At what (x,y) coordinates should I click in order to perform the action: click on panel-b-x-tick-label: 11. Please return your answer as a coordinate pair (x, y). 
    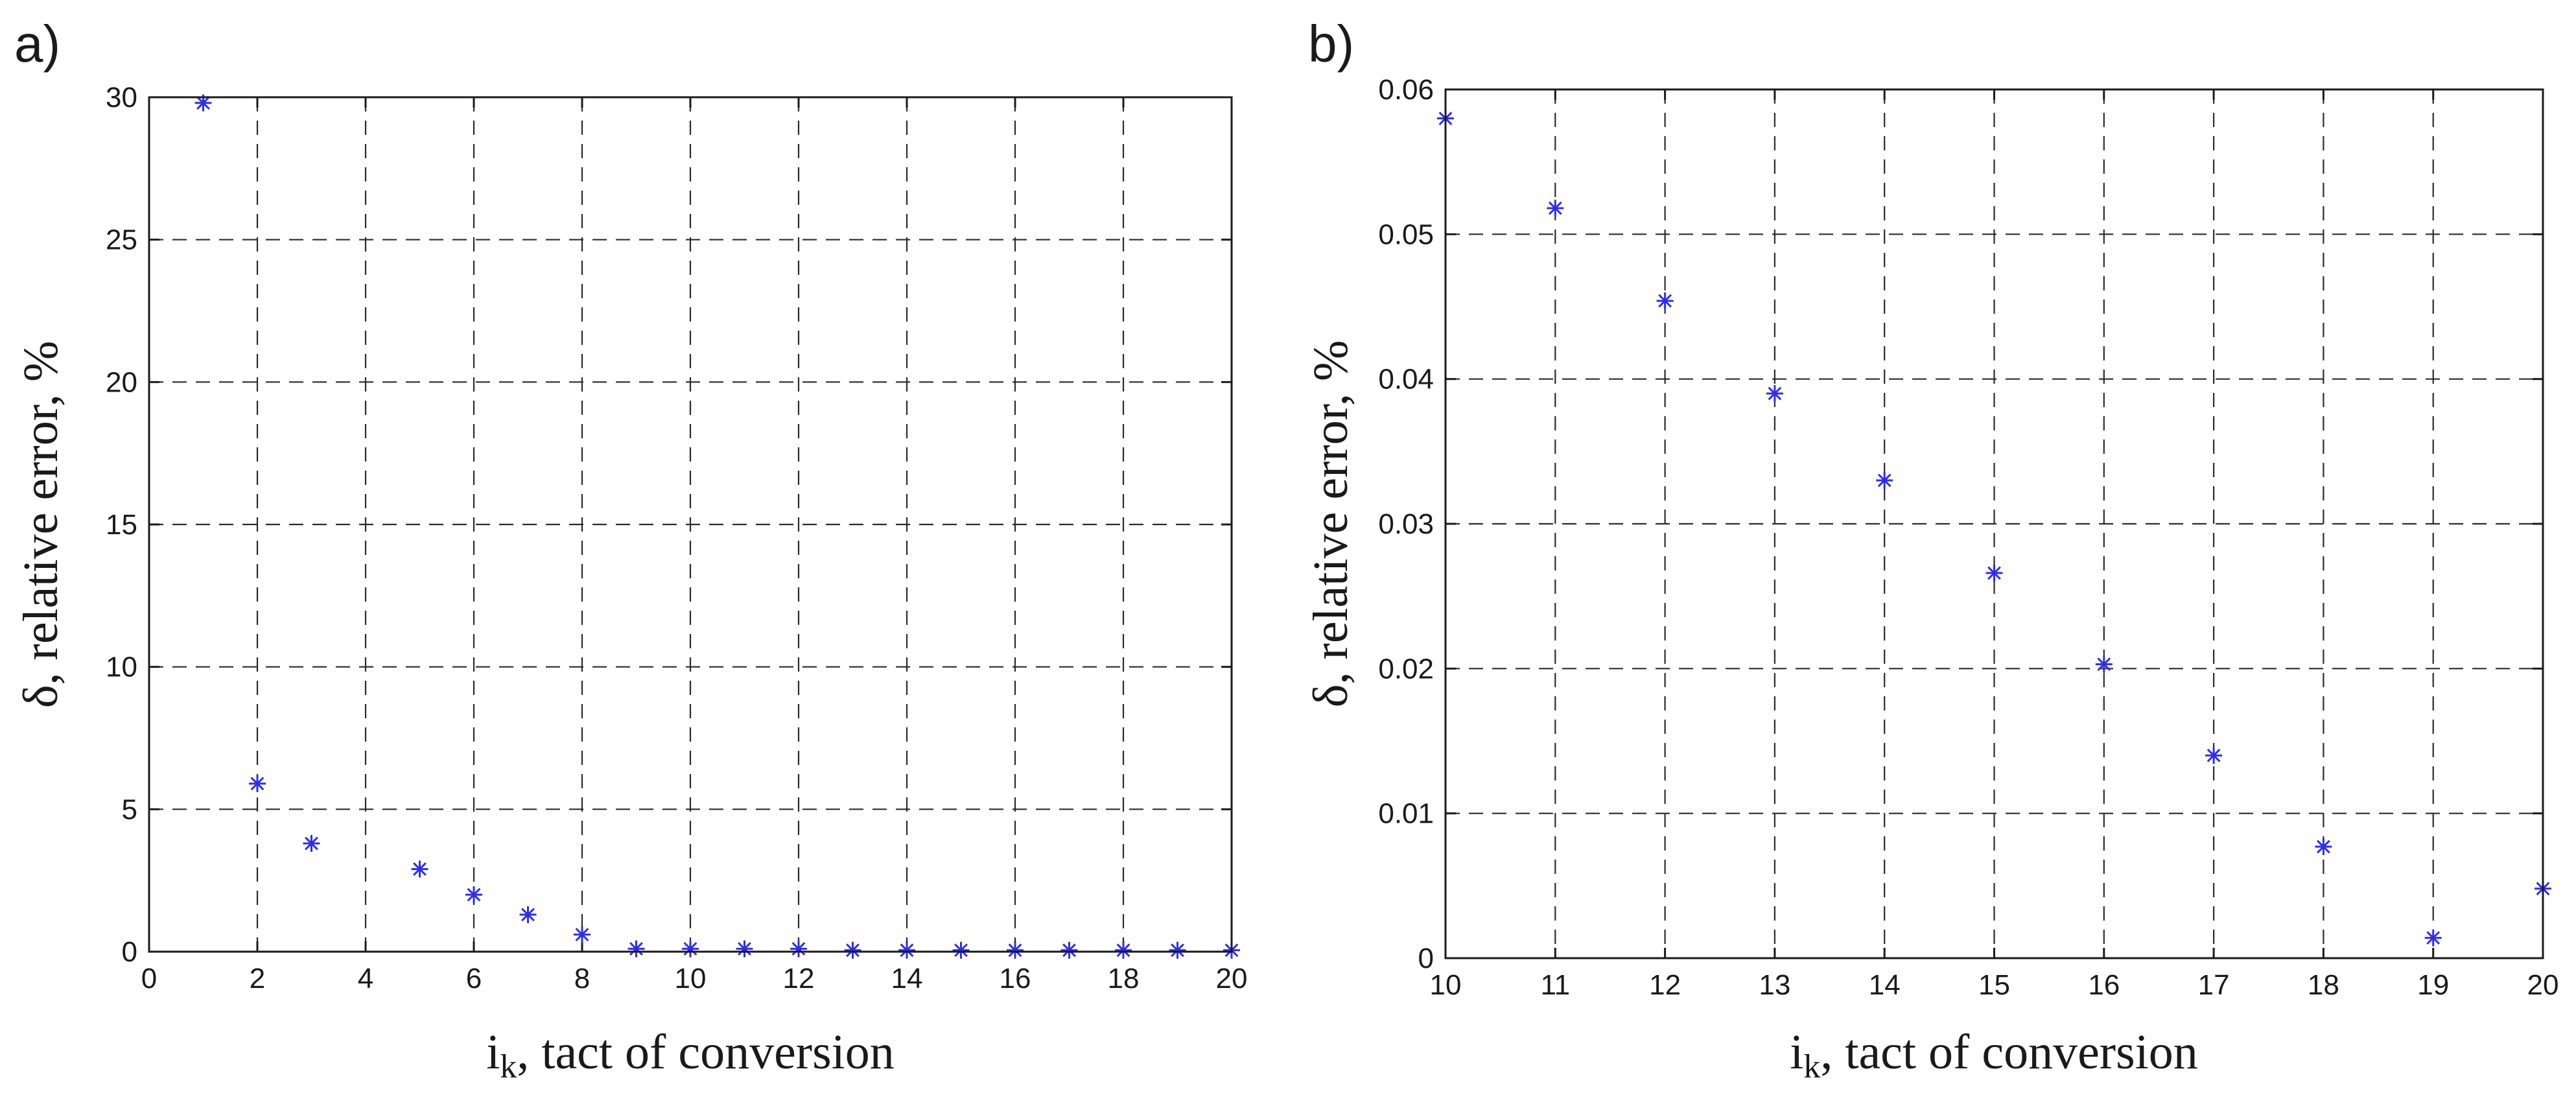
    Looking at the image, I should click on (1555, 985).